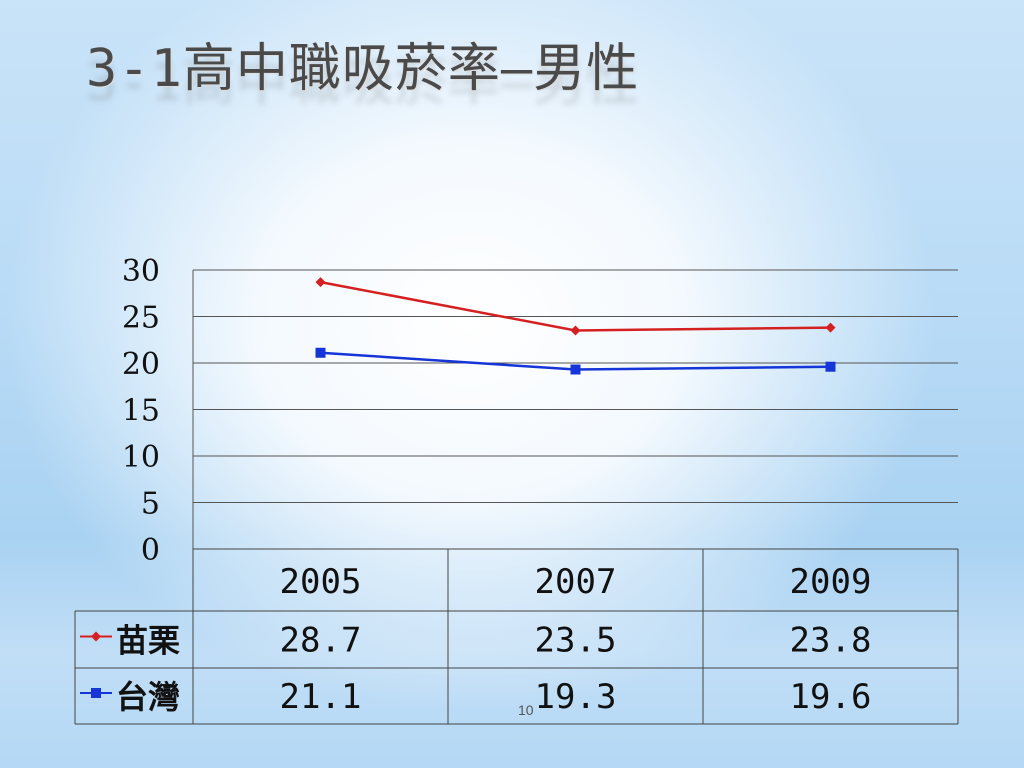 This screenshot has height=768, width=1024. What do you see at coordinates (150, 550) in the screenshot?
I see `y-tick-label: 0` at bounding box center [150, 550].